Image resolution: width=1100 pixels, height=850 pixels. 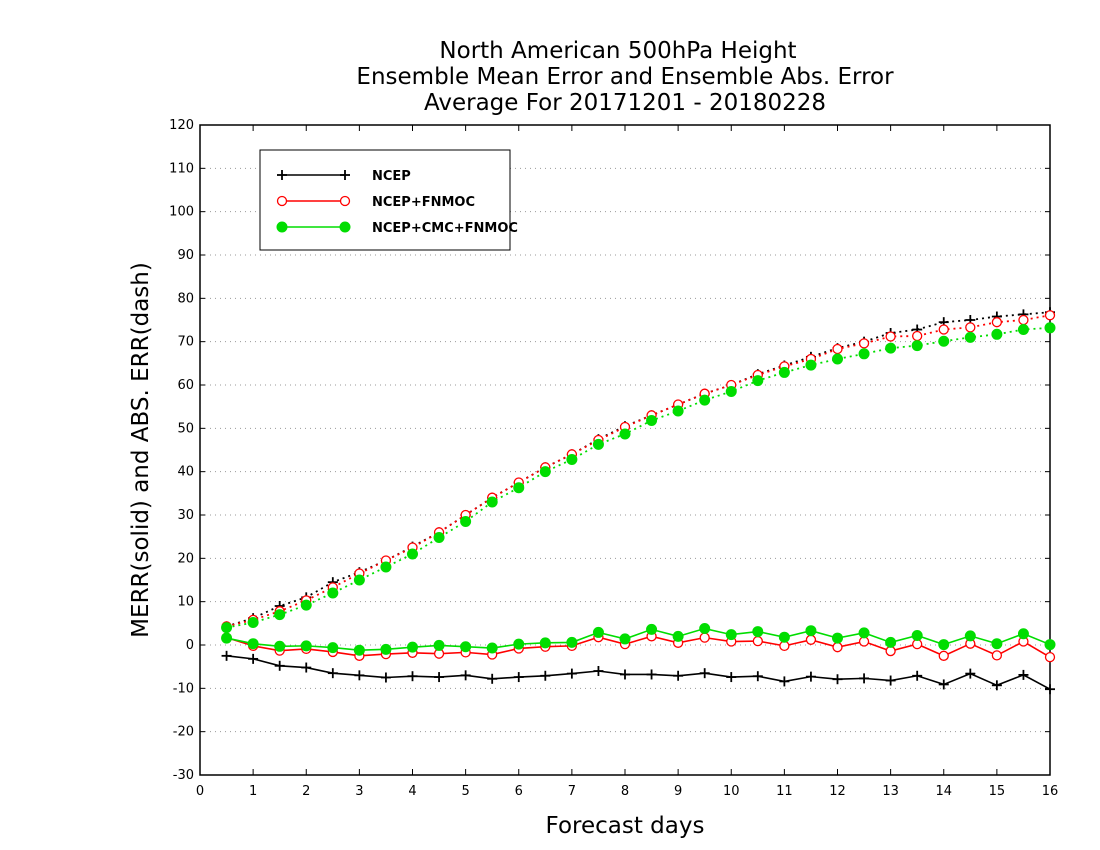 I want to click on y-tick-label: 80, so click(x=185, y=298).